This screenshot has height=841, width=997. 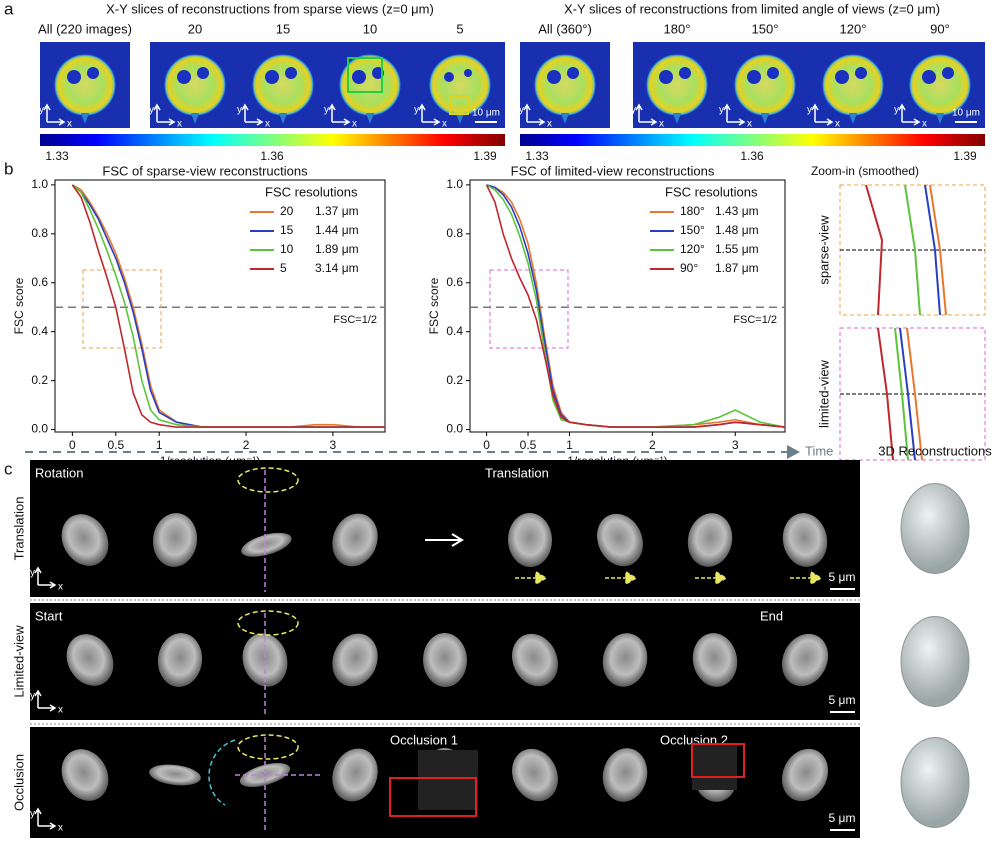 I want to click on colorbar-tick: 1.39, so click(x=965, y=156).